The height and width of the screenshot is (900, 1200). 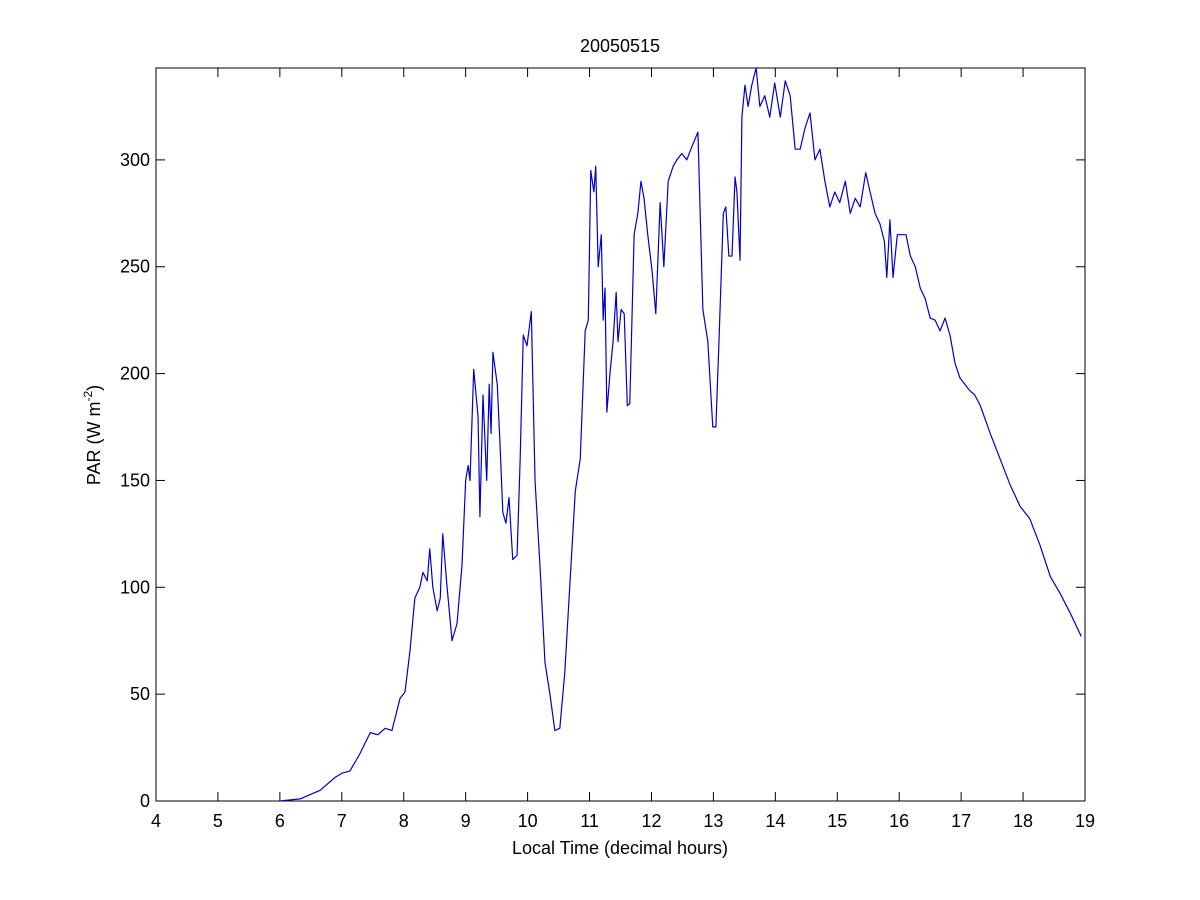 What do you see at coordinates (651, 821) in the screenshot?
I see `x-tick-label: 12` at bounding box center [651, 821].